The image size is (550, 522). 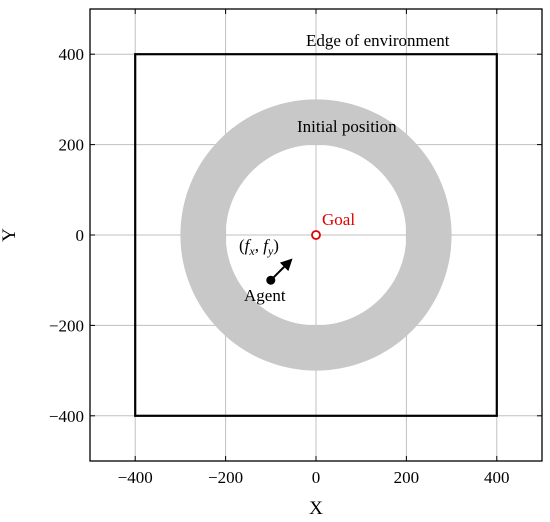 I want to click on force-label-comma: ,, so click(x=259, y=245).